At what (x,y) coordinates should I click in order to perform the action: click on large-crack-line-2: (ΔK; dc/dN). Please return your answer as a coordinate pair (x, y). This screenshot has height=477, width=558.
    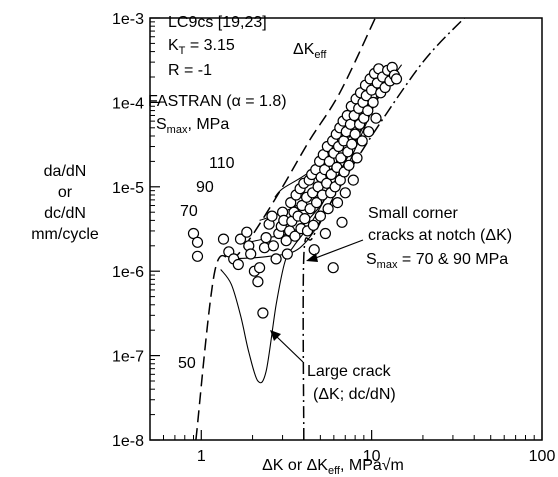
    Looking at the image, I should click on (354, 394).